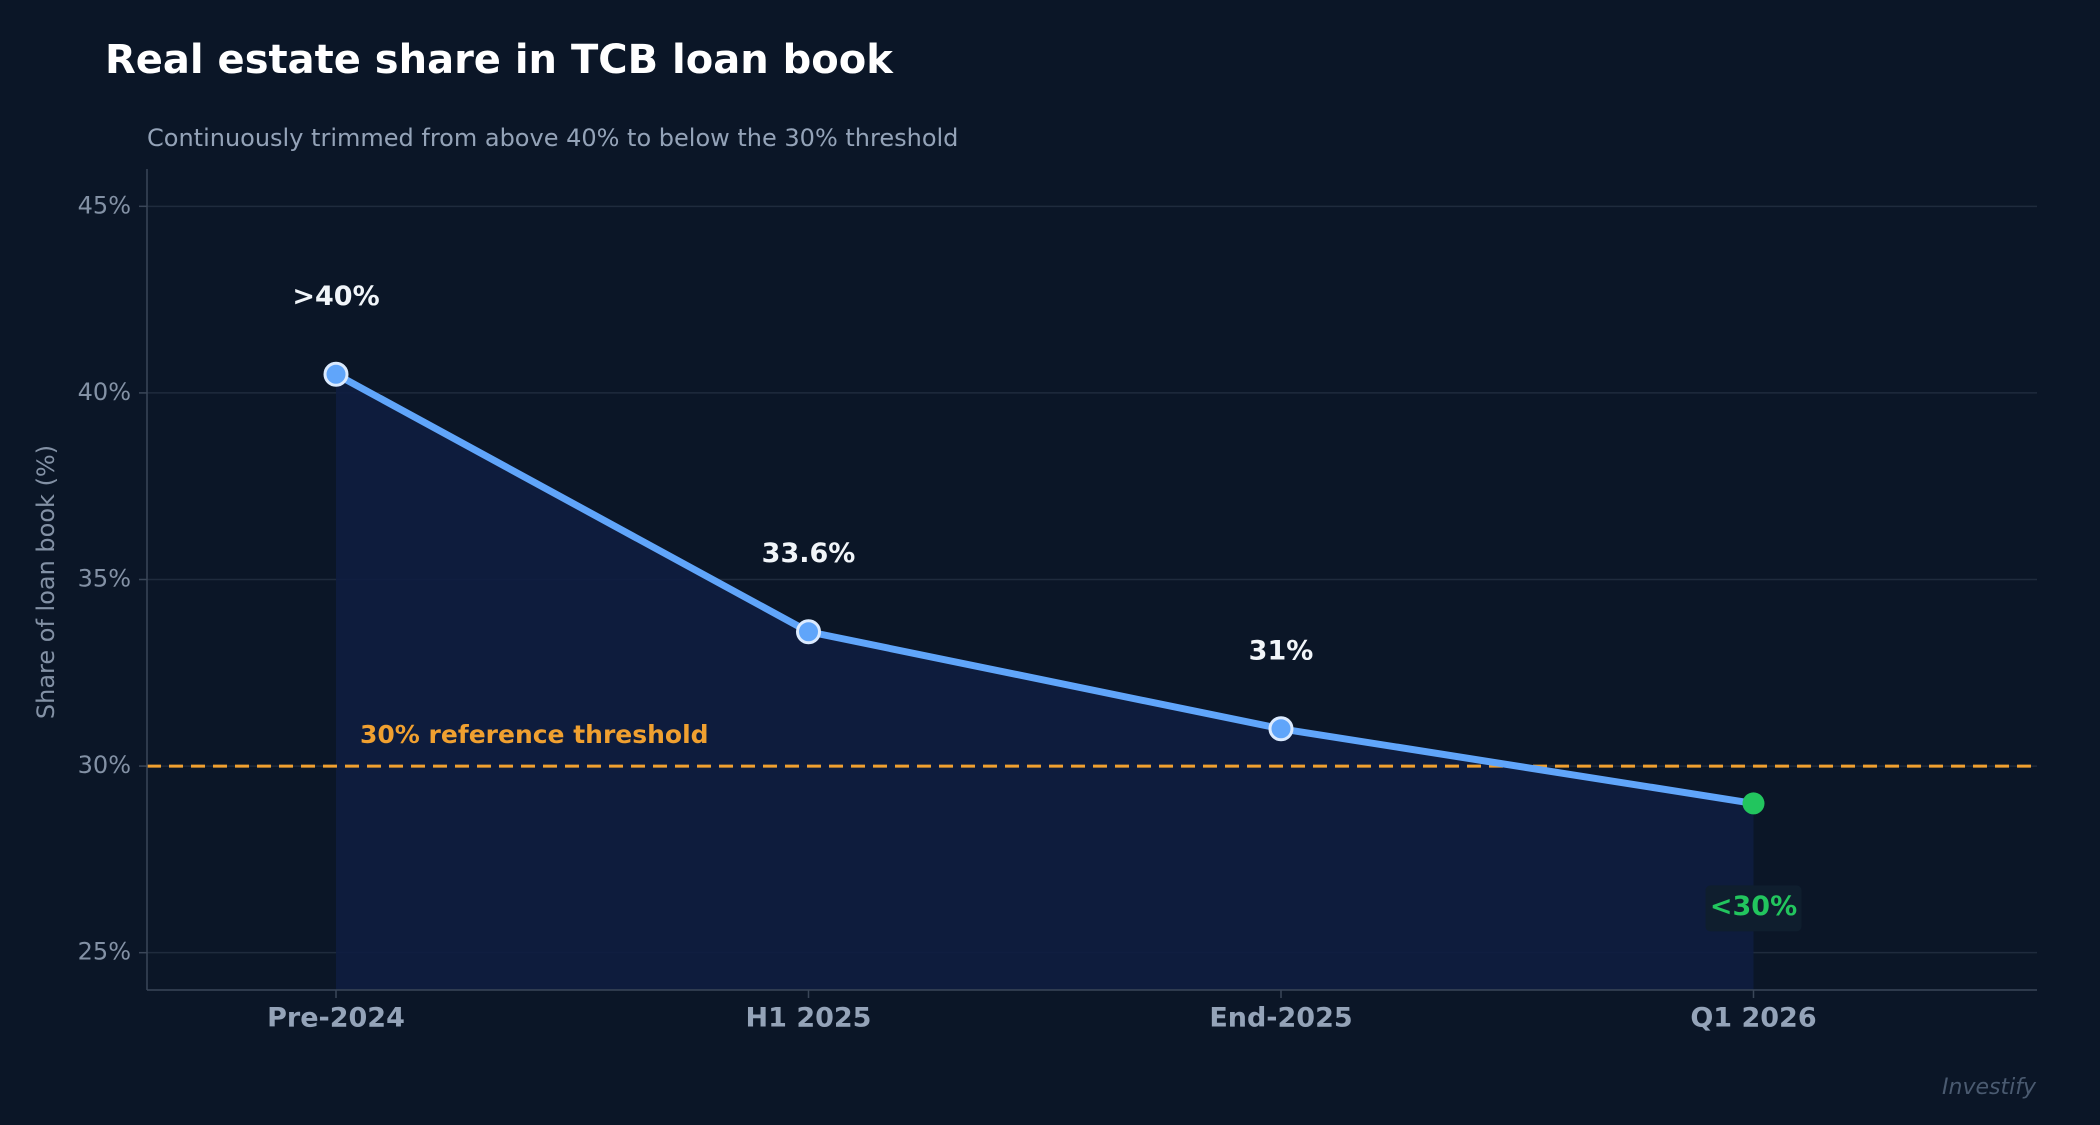 Image resolution: width=2100 pixels, height=1125 pixels. What do you see at coordinates (499, 60) in the screenshot?
I see `chart-title: Real estate share in TCB loan book` at bounding box center [499, 60].